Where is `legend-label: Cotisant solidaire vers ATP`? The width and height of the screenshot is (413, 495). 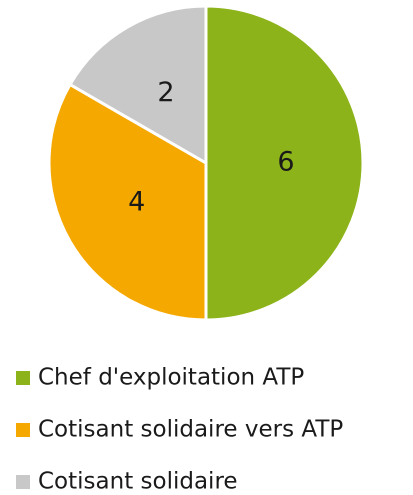
legend-label: Cotisant solidaire vers ATP is located at coordinates (190, 430).